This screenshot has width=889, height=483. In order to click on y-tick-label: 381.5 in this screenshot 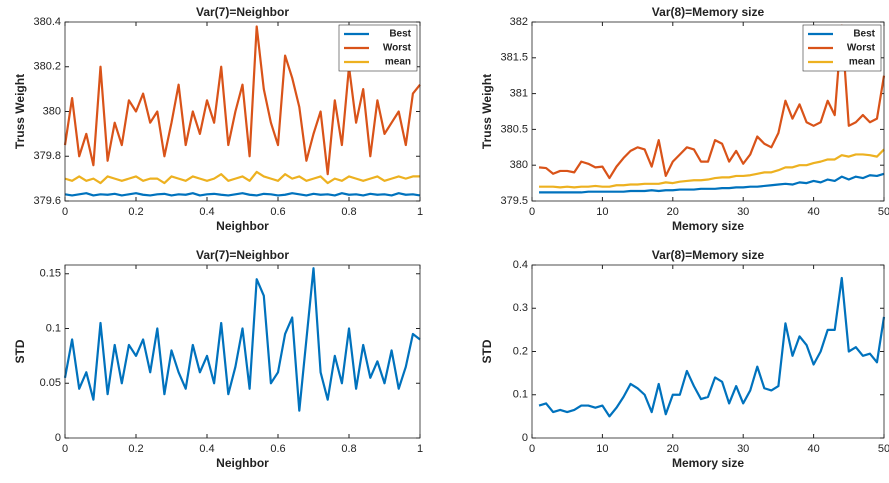, I will do `click(514, 58)`.